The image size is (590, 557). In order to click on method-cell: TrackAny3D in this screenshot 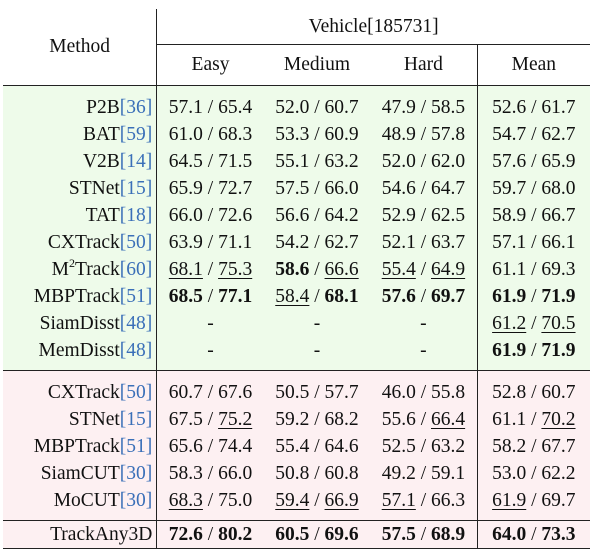, I will do `click(80, 534)`.